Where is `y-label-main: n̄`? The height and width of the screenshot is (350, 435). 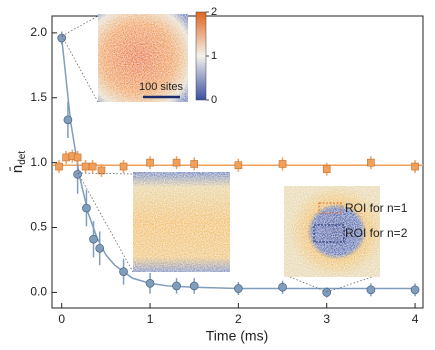
y-label-main: n̄ is located at coordinates (17, 169).